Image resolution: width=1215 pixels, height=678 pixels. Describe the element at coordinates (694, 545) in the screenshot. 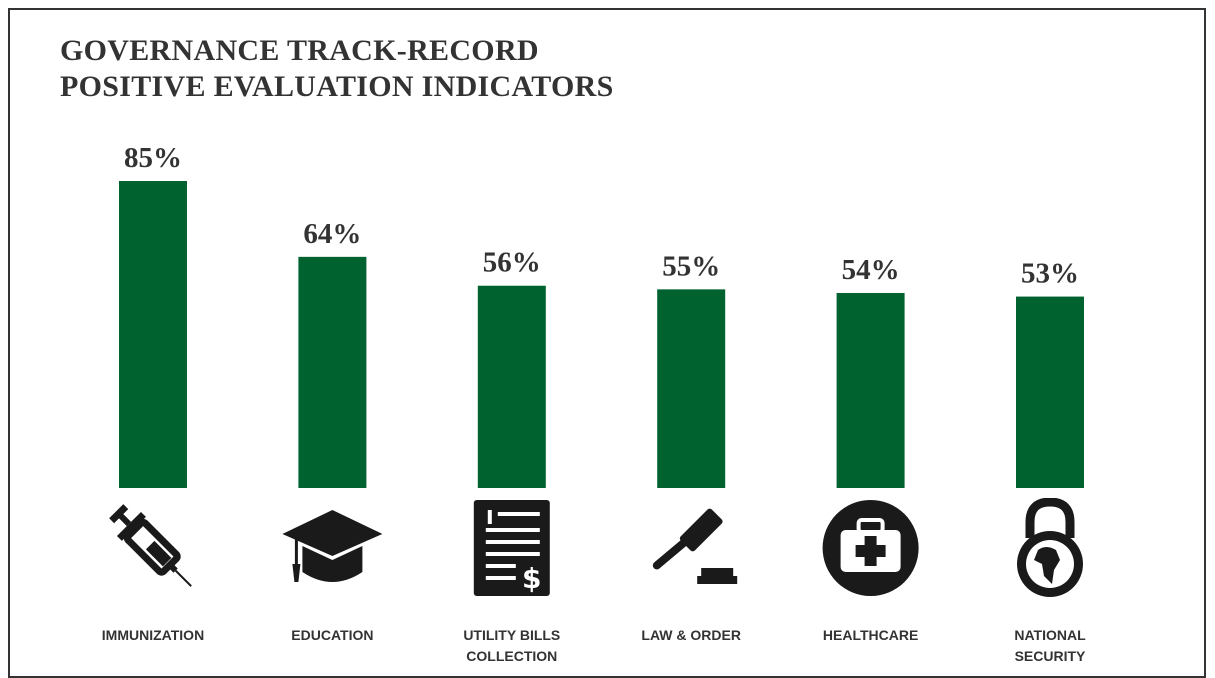

I see `gavel-icon` at that location.